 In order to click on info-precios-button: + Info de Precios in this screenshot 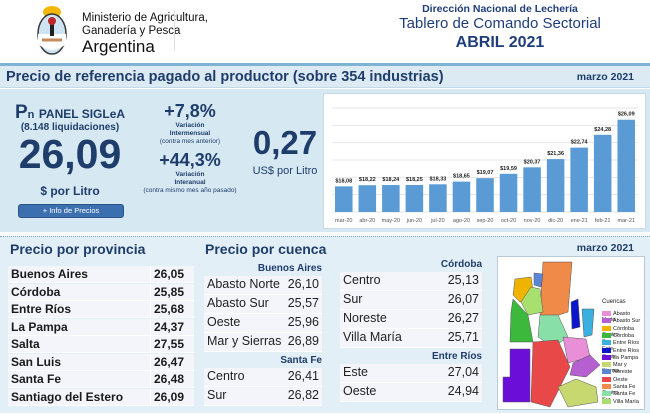, I will do `click(71, 211)`.